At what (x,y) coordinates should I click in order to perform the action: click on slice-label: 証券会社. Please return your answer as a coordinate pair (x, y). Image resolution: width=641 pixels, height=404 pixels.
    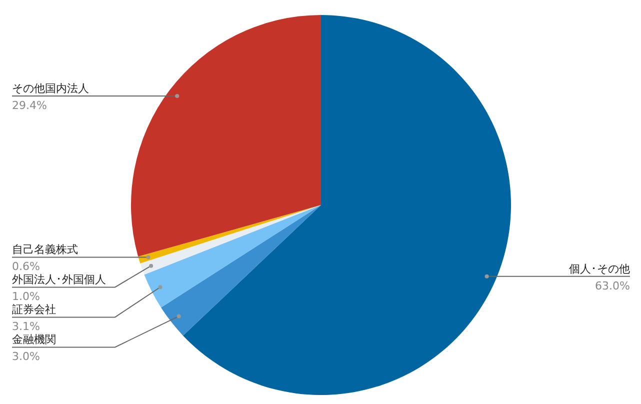
    Looking at the image, I should click on (34, 309).